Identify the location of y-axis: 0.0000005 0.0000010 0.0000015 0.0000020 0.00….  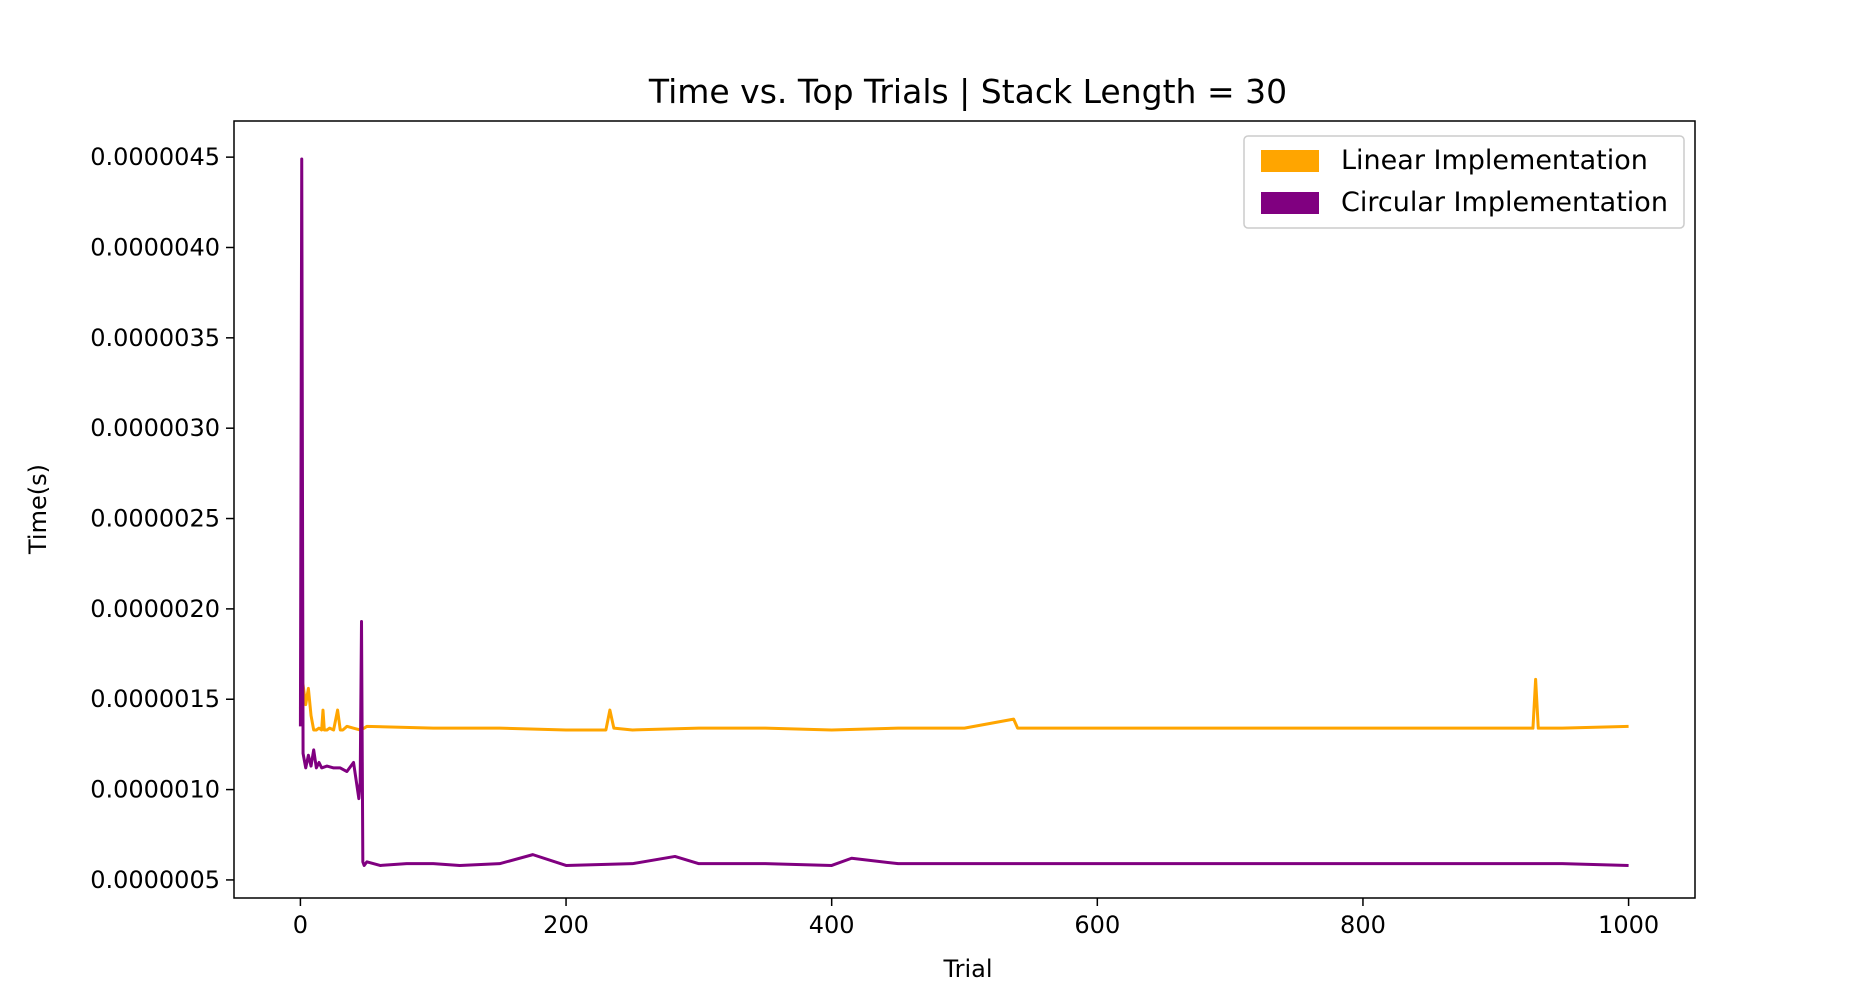
(162, 518).